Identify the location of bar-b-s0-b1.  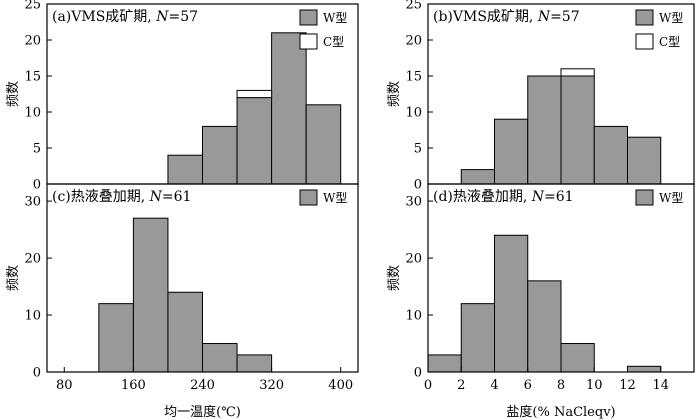
(511, 151).